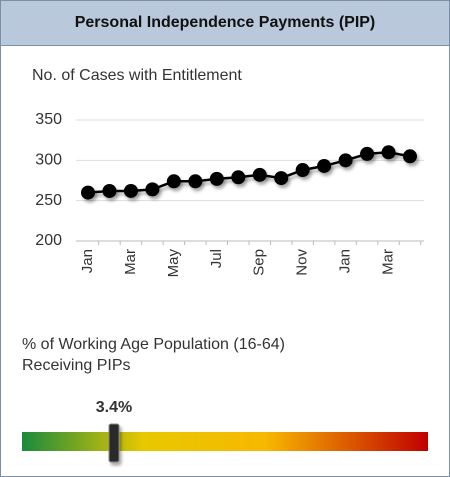 The image size is (450, 477). What do you see at coordinates (249, 172) in the screenshot?
I see `series-line` at bounding box center [249, 172].